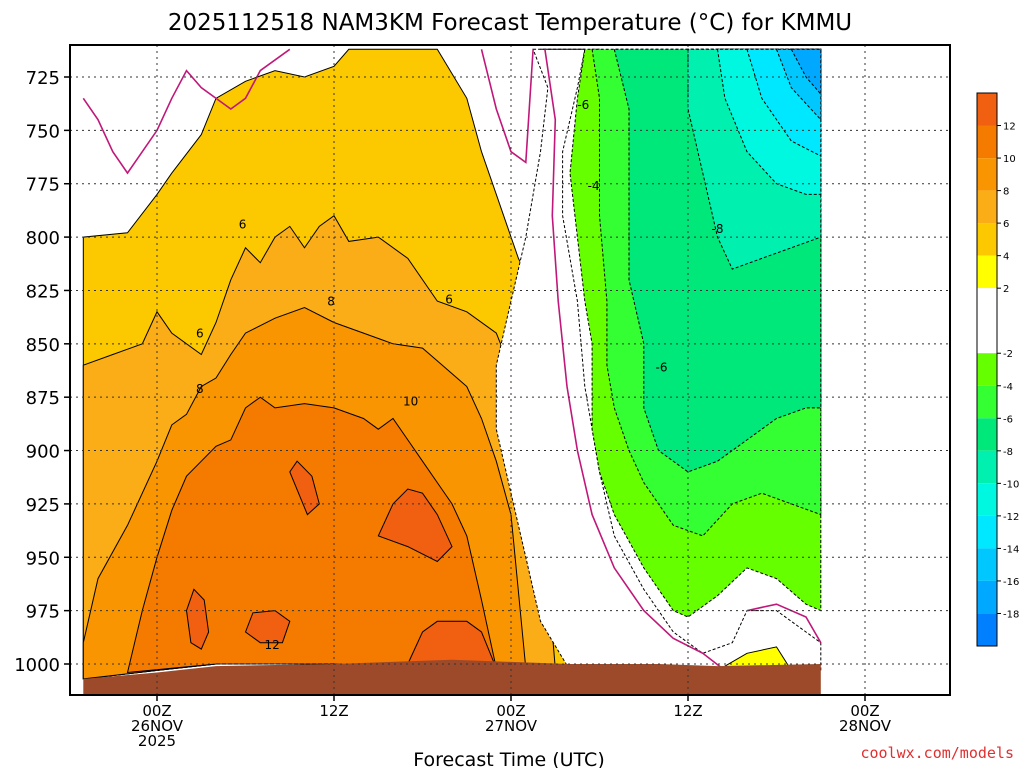  I want to click on contour-label-0: 6, so click(243, 225).